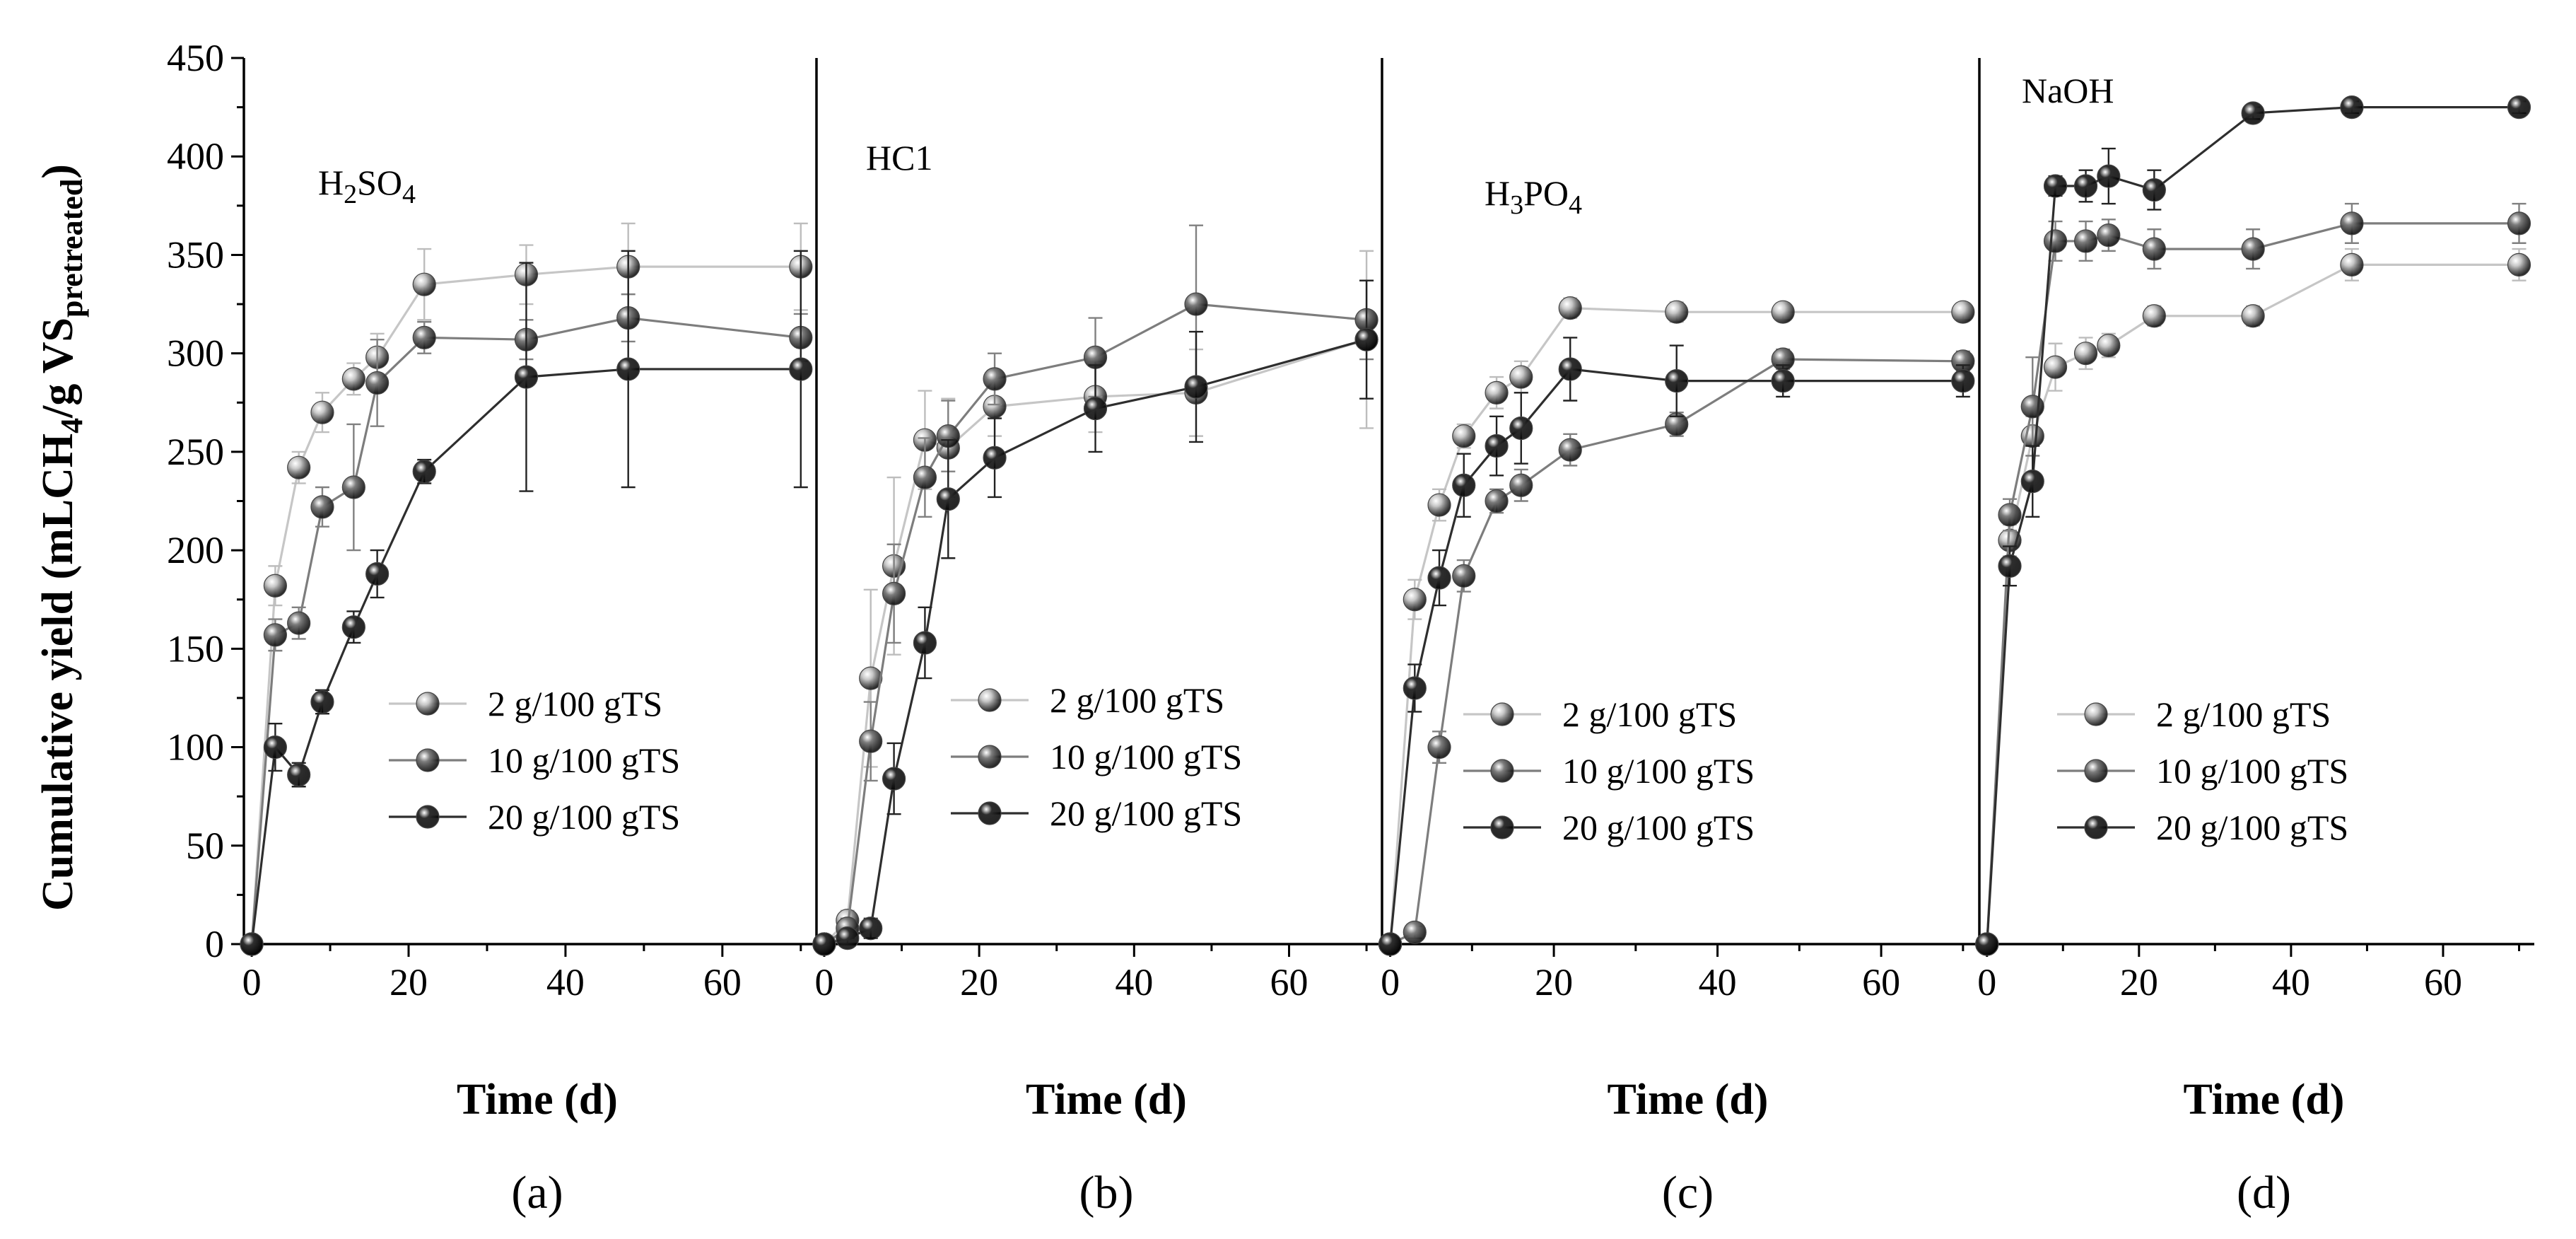 Image resolution: width=2576 pixels, height=1239 pixels. Describe the element at coordinates (196, 452) in the screenshot. I see `y-tick-label: 250` at that location.